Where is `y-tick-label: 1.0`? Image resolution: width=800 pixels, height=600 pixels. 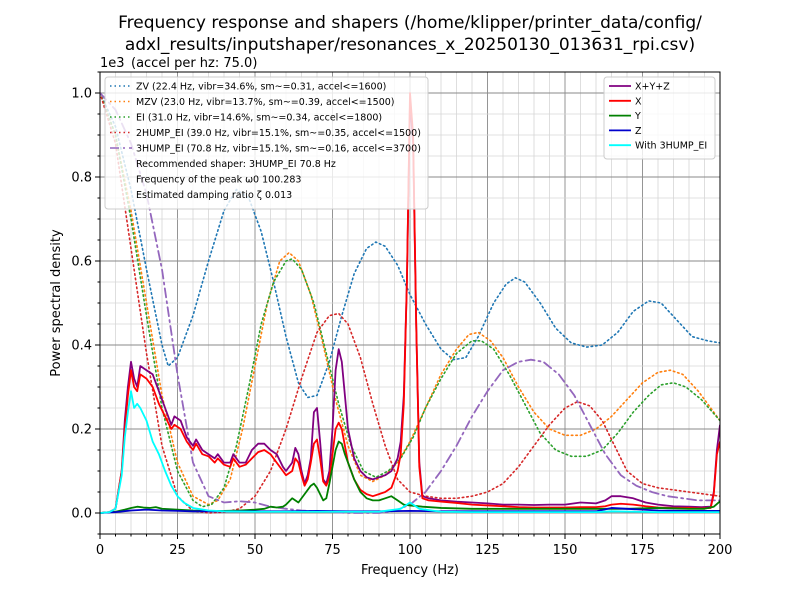
y-tick-label: 1.0 is located at coordinates (81, 94).